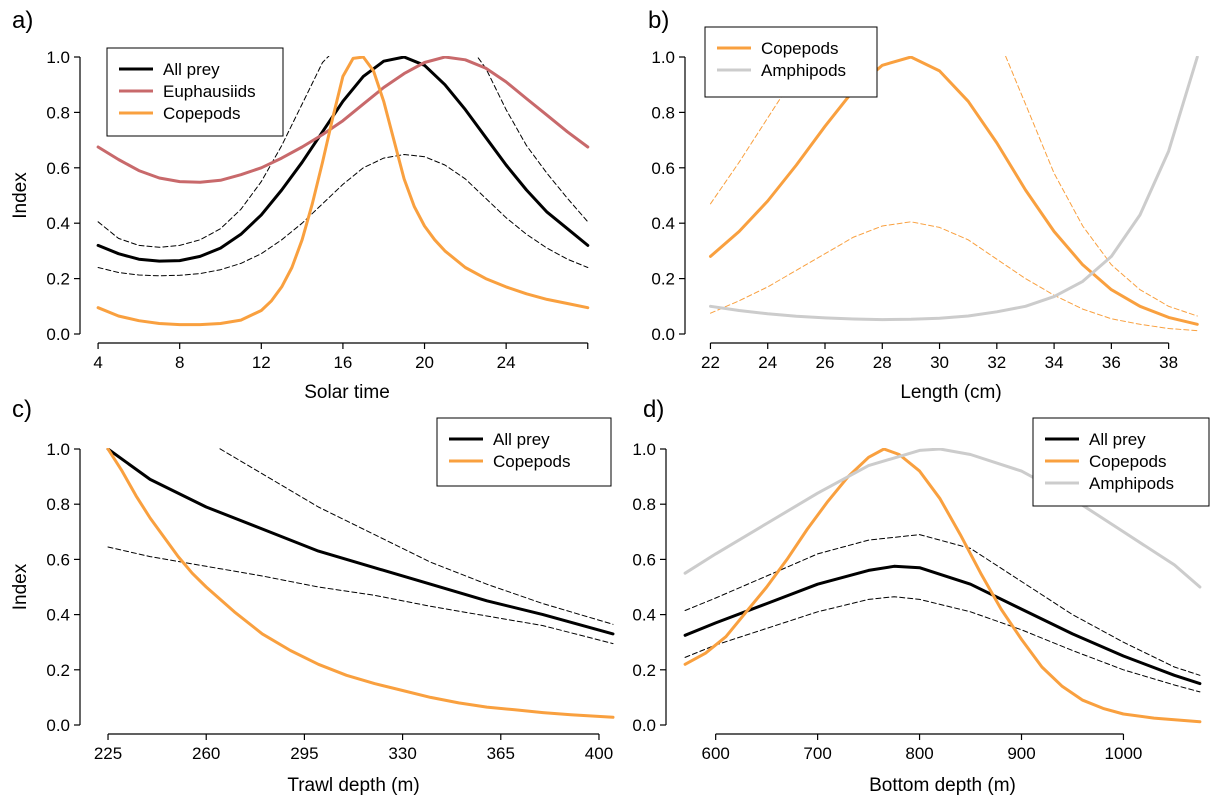 The height and width of the screenshot is (801, 1219). What do you see at coordinates (58, 112) in the screenshot?
I see `panel-a-y-tick-label: 0.8` at bounding box center [58, 112].